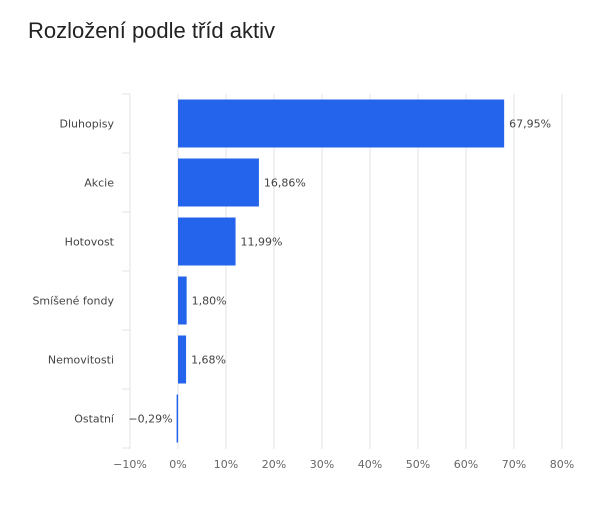  What do you see at coordinates (285, 183) in the screenshot?
I see `data-label: 16,86%` at bounding box center [285, 183].